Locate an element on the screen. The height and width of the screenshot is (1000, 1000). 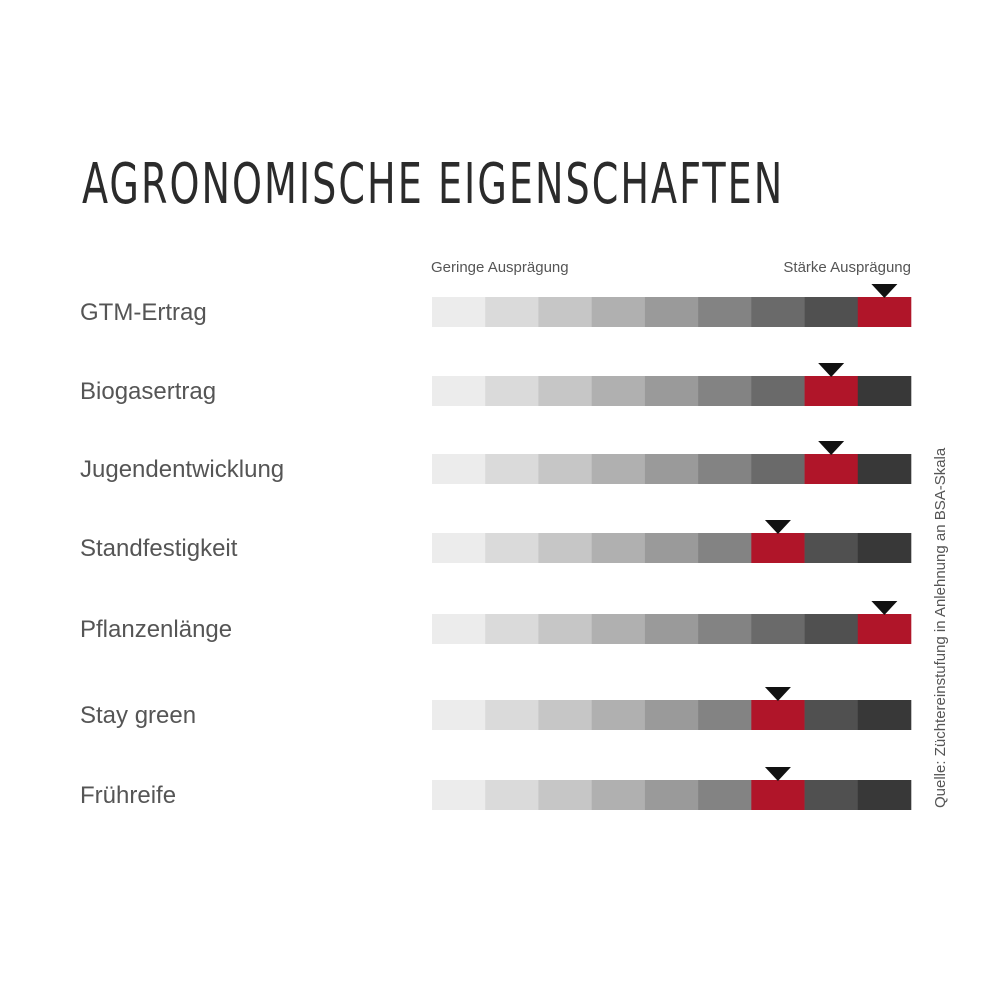
scale-high-label: Stärke Ausprägung is located at coordinates (847, 267).